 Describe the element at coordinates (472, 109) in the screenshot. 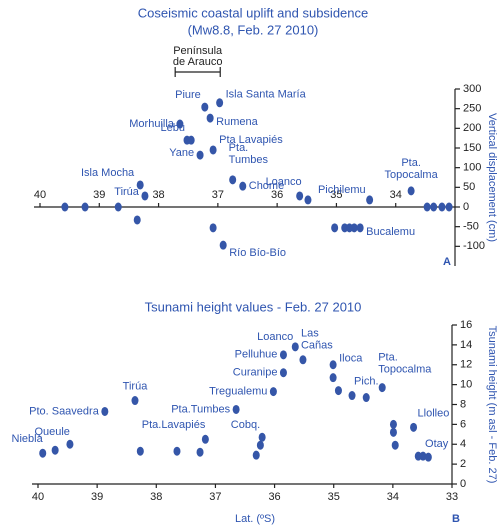

I see `y-tick-label: 250` at that location.